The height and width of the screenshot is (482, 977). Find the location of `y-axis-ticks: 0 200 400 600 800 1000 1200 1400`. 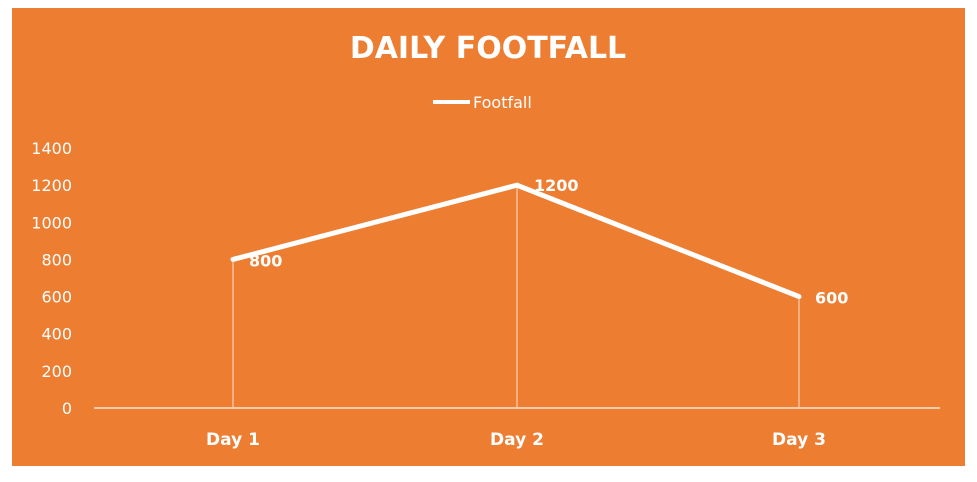

y-axis-ticks: 0 200 400 600 800 1000 1200 1400 is located at coordinates (51, 278).